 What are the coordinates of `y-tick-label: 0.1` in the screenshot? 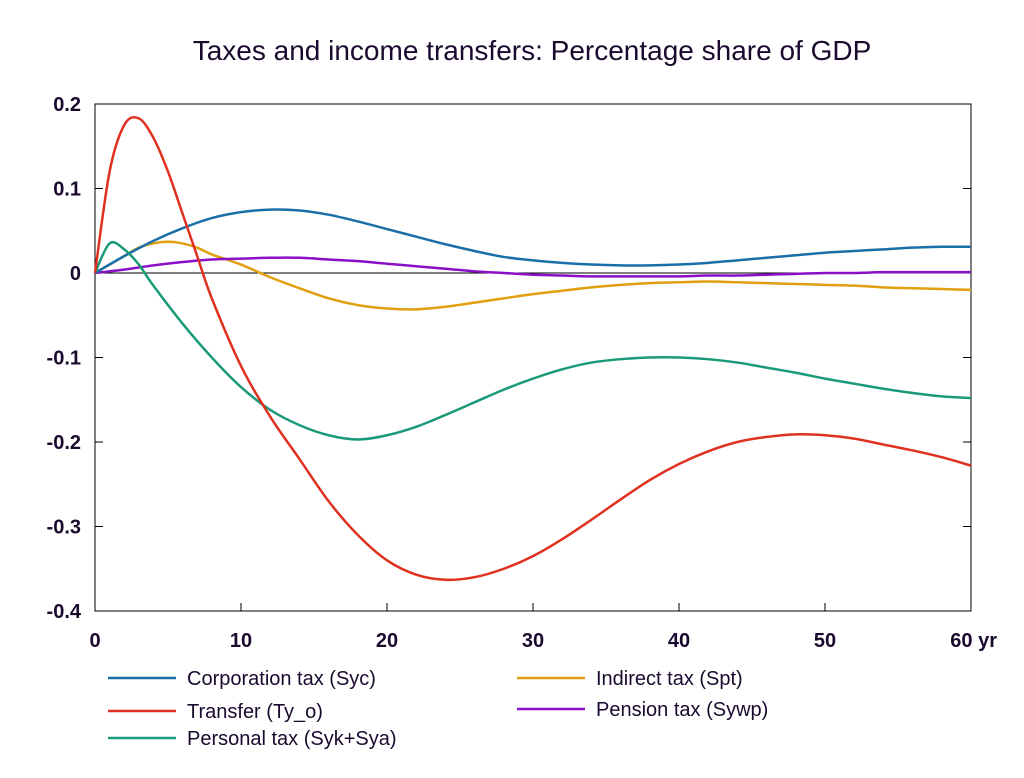 It's located at (67, 190).